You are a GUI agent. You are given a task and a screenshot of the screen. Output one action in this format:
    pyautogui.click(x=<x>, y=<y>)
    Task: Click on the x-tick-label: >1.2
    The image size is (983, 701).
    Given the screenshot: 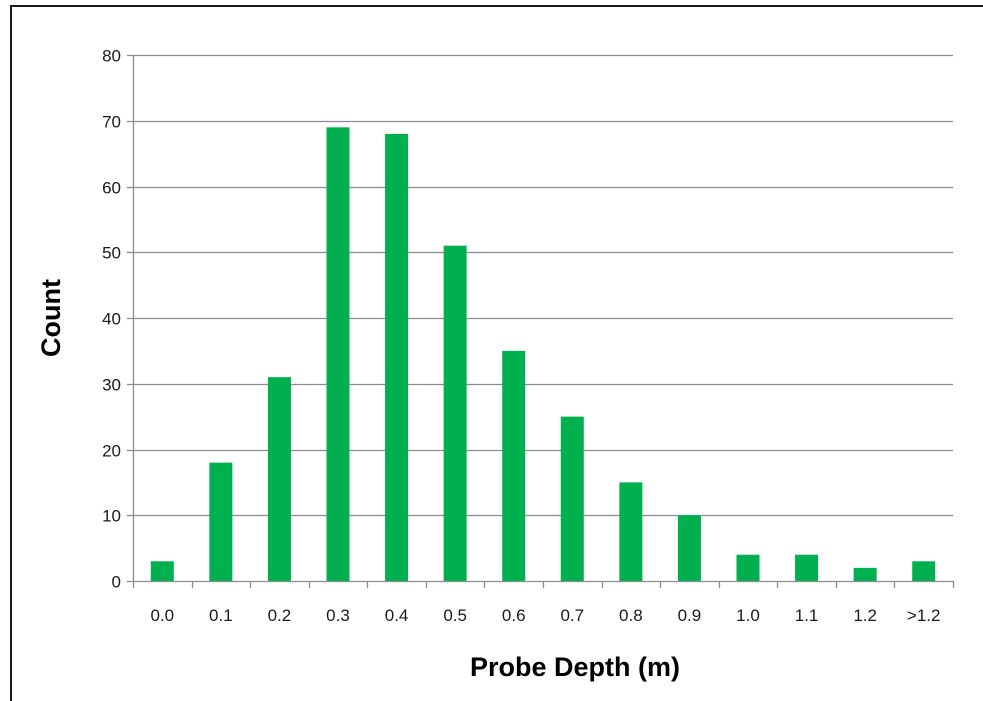 What is the action you would take?
    pyautogui.click(x=924, y=615)
    